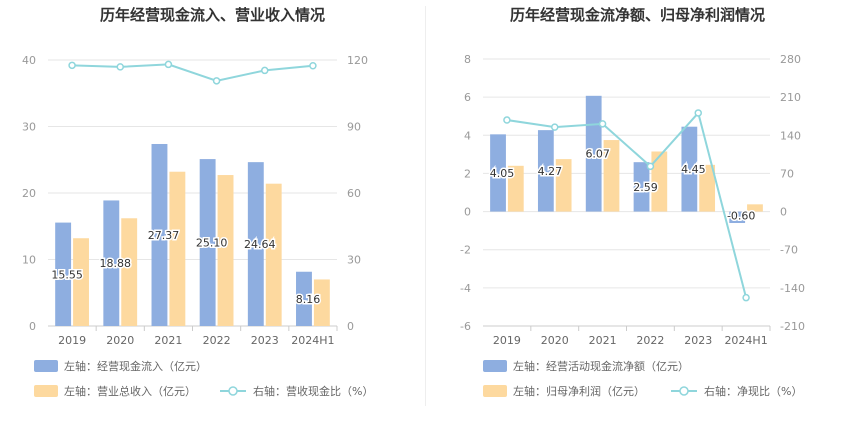 The image size is (850, 437). I want to click on bar-data-label: 4.27, so click(550, 171).